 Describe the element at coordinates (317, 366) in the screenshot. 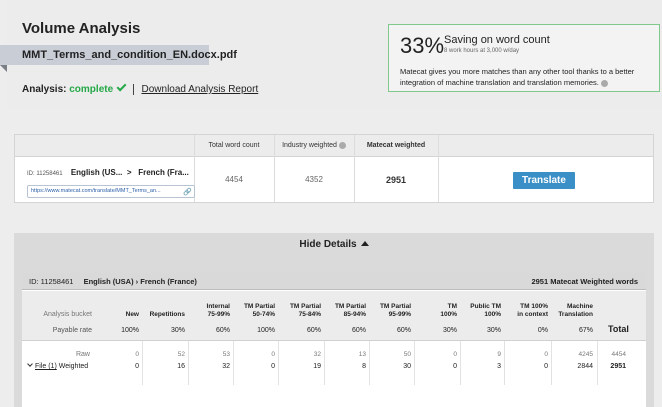

I see `weighted-value: 19` at that location.